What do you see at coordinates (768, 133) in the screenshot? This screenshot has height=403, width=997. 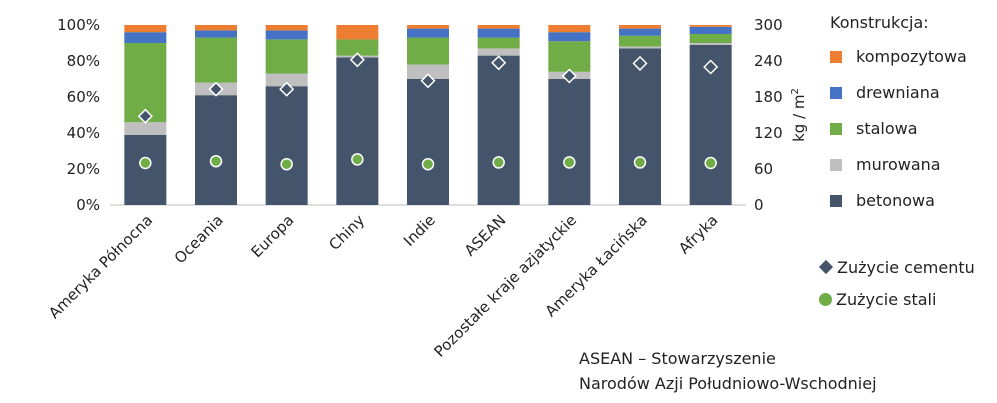 I see `y-right-tick-label: 120` at bounding box center [768, 133].